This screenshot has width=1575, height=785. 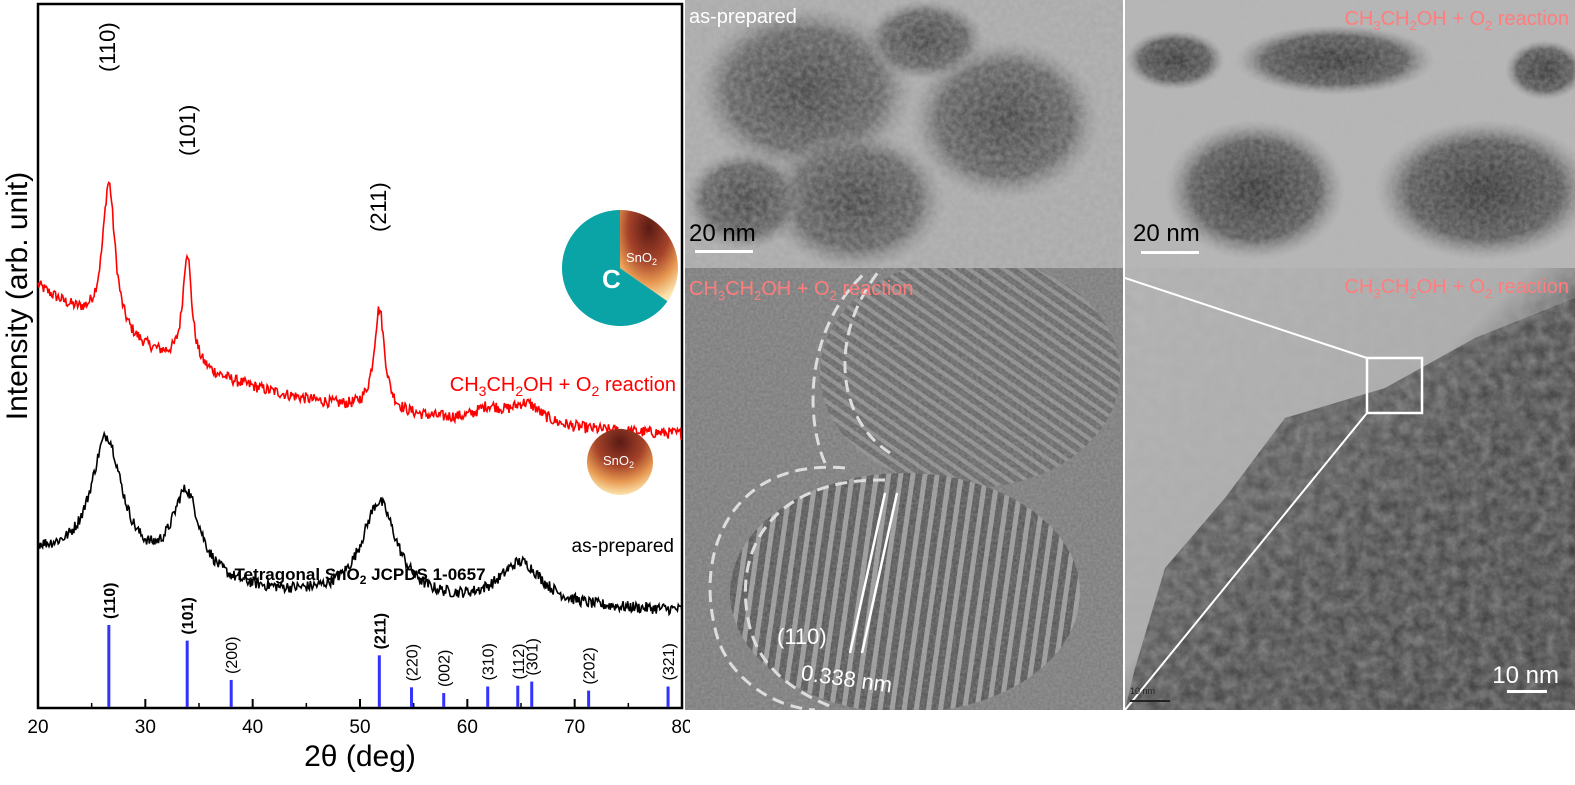 I want to click on x-tick-label: 80, so click(x=680, y=727).